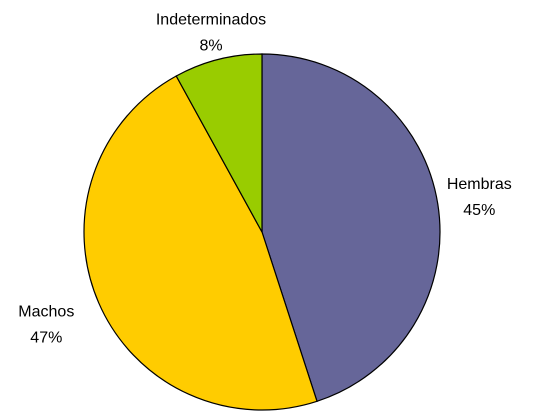 Image resolution: width=535 pixels, height=411 pixels. I want to click on slice-label: Indeterminados, so click(211, 20).